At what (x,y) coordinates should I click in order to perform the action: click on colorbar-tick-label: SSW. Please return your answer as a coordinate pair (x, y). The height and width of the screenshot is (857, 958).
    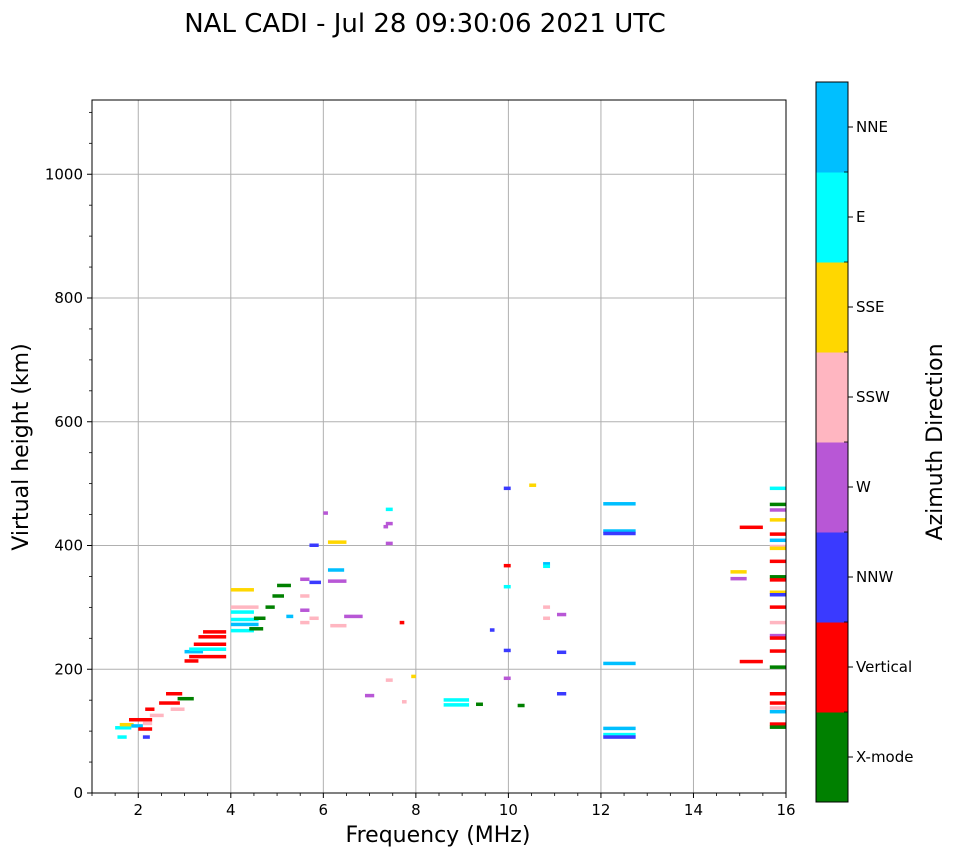
    Looking at the image, I should click on (873, 397).